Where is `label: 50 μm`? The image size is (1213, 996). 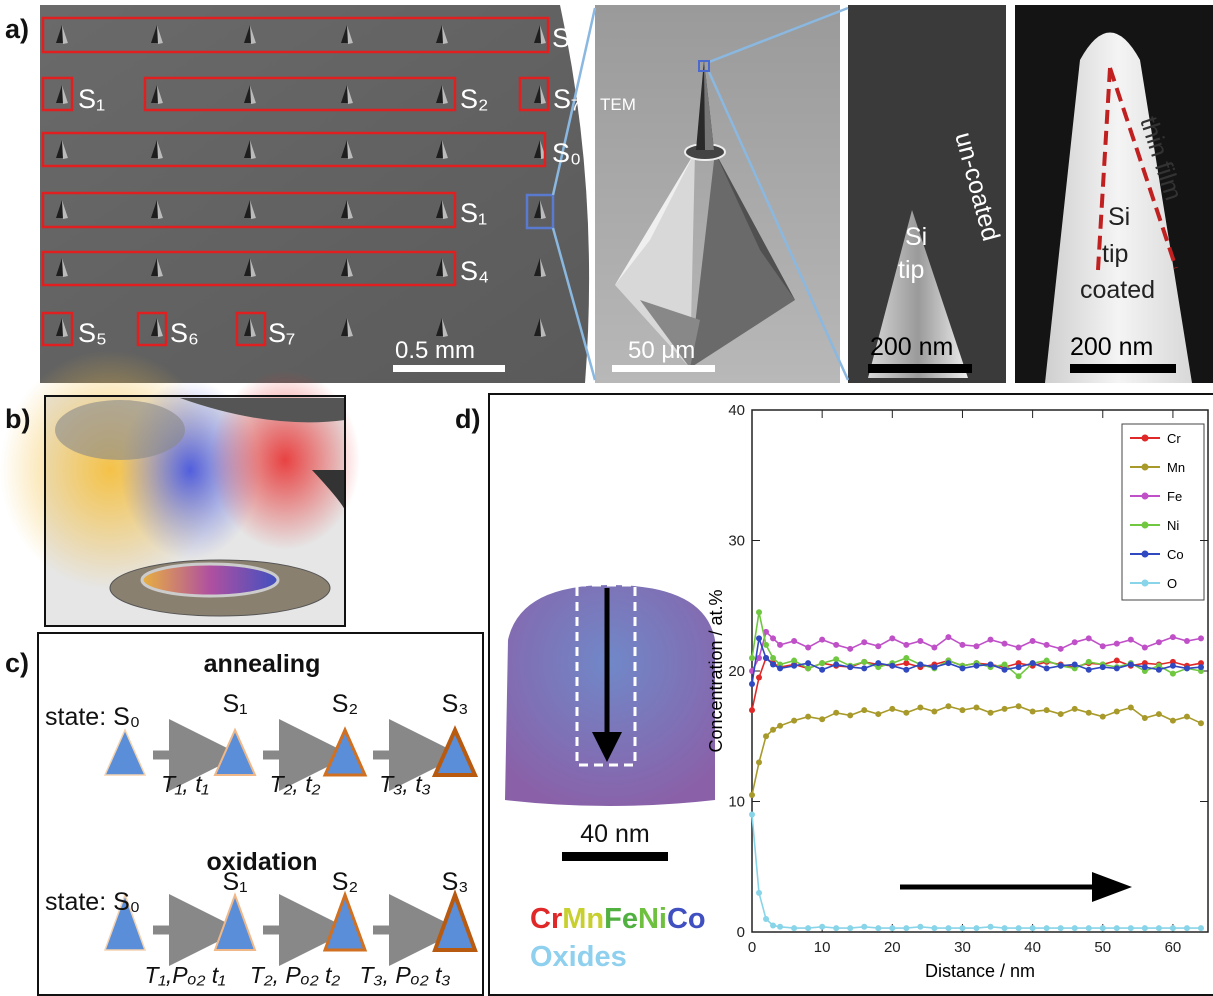 label: 50 μm is located at coordinates (661, 350).